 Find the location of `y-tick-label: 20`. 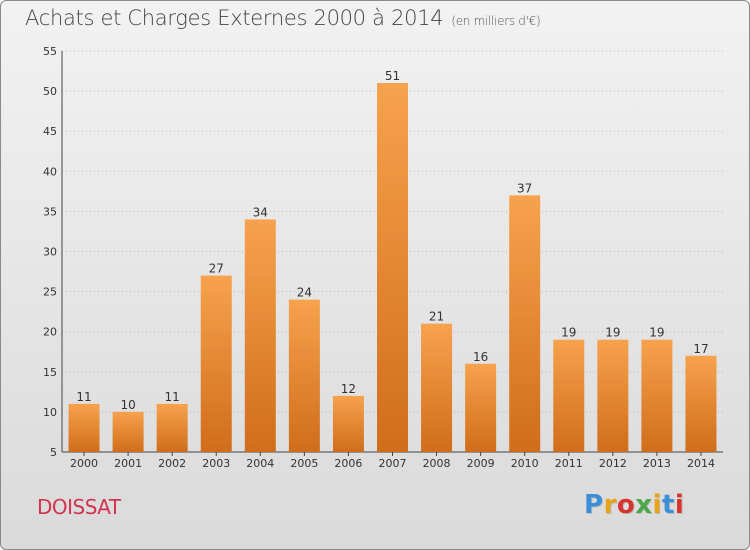

y-tick-label: 20 is located at coordinates (50, 332).